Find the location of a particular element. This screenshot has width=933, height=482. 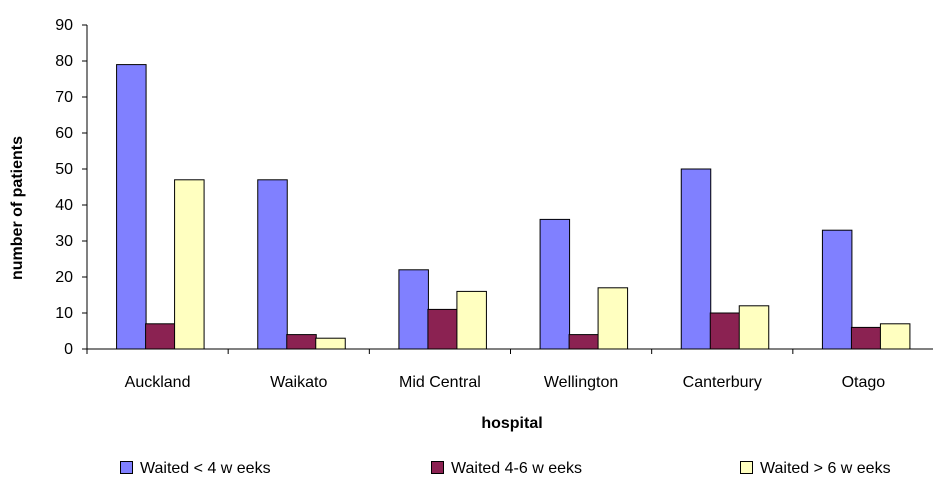

y-tick-label: 50 is located at coordinates (64, 169).